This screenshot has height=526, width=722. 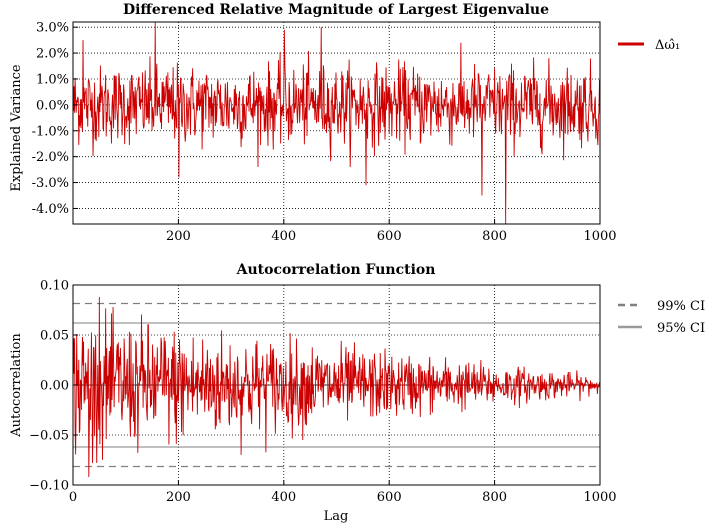 I want to click on bottom-x-axis-label: Lag, so click(x=336, y=516).